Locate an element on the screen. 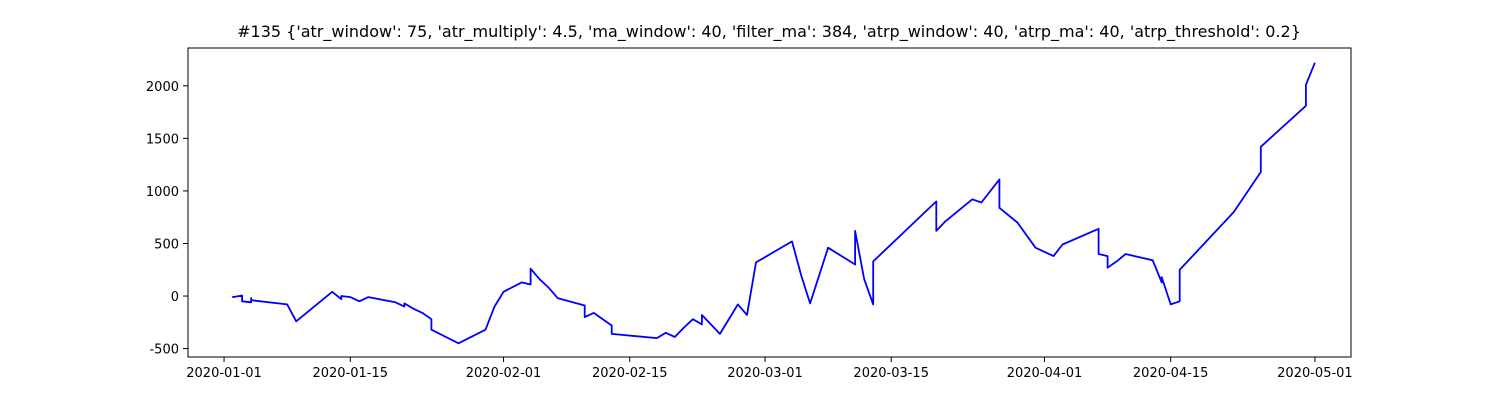 This screenshot has width=1500, height=400. x-tick-label: 2020-03-01 is located at coordinates (765, 373).